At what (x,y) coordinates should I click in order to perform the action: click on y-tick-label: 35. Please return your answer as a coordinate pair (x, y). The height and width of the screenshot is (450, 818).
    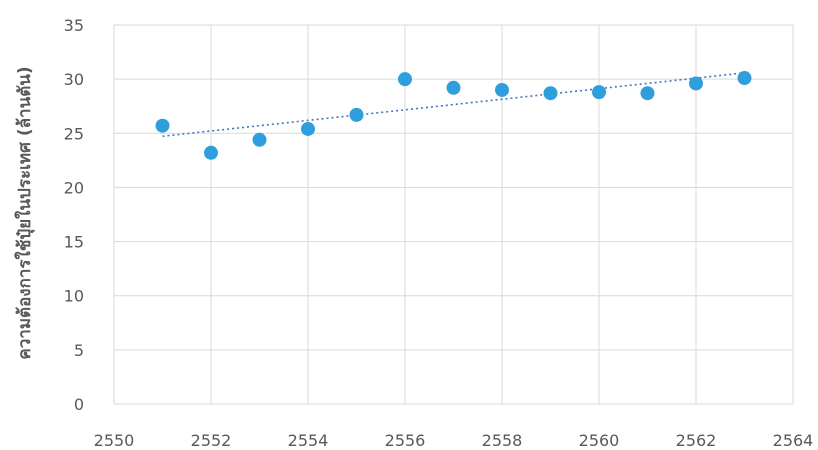
    Looking at the image, I should click on (74, 25).